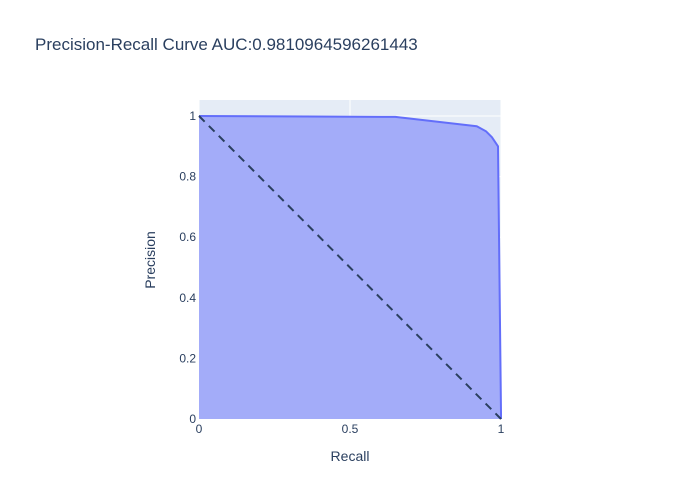 This screenshot has height=500, width=700. I want to click on y-axis-title: Precision, so click(150, 260).